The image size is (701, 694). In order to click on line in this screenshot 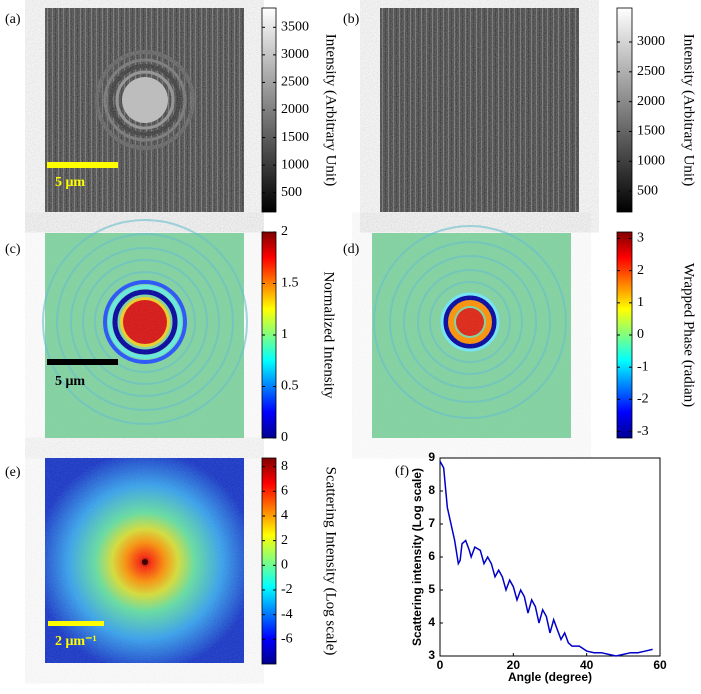, I will do `click(546, 558)`.